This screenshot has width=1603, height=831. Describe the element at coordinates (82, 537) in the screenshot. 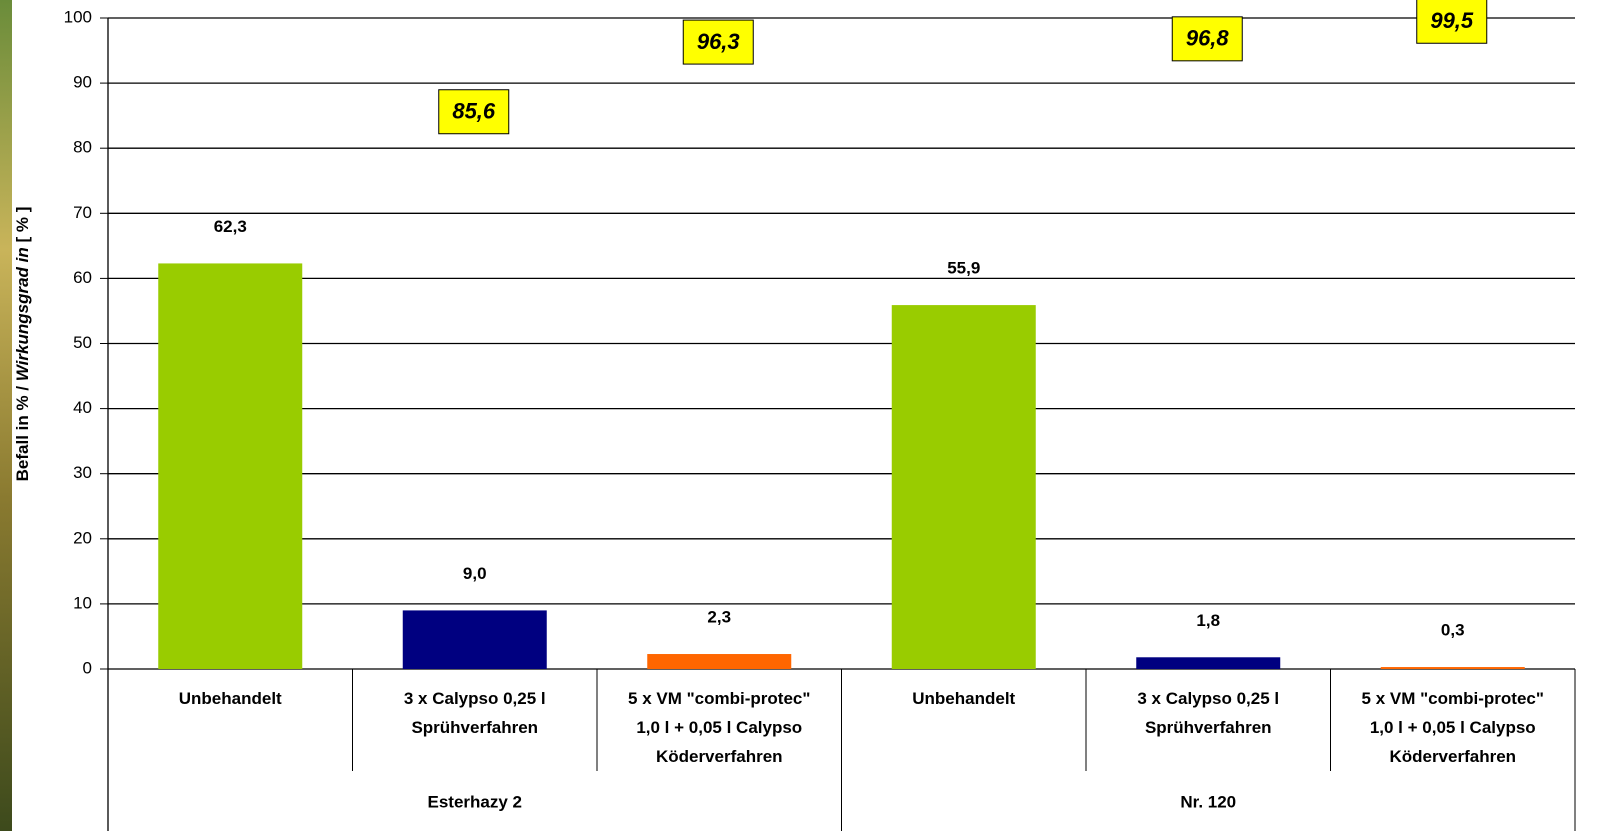

I see `y-tick-label: 20` at that location.